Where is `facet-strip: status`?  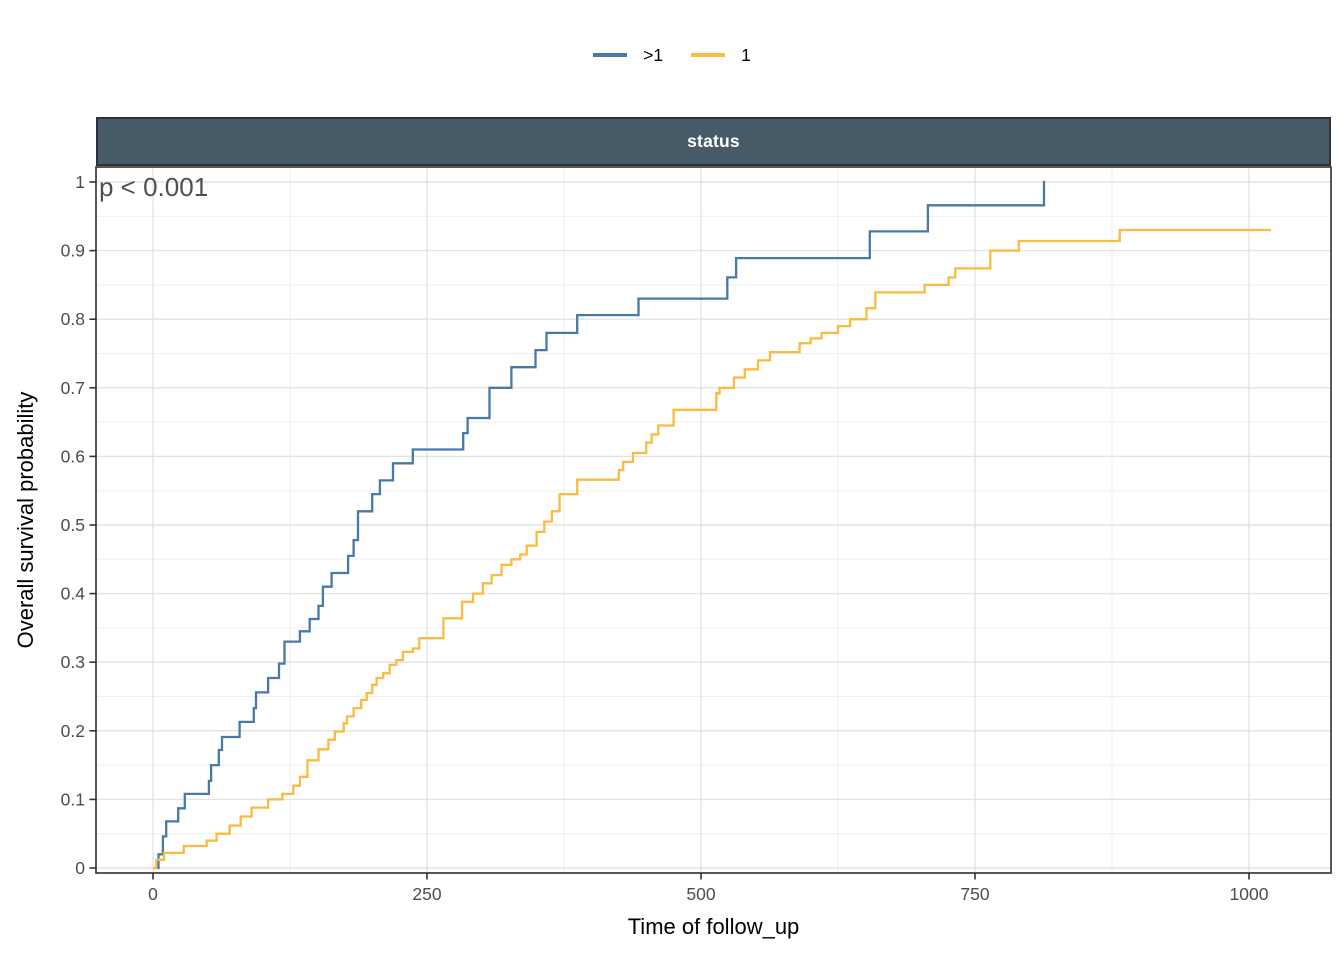
facet-strip: status is located at coordinates (713, 141).